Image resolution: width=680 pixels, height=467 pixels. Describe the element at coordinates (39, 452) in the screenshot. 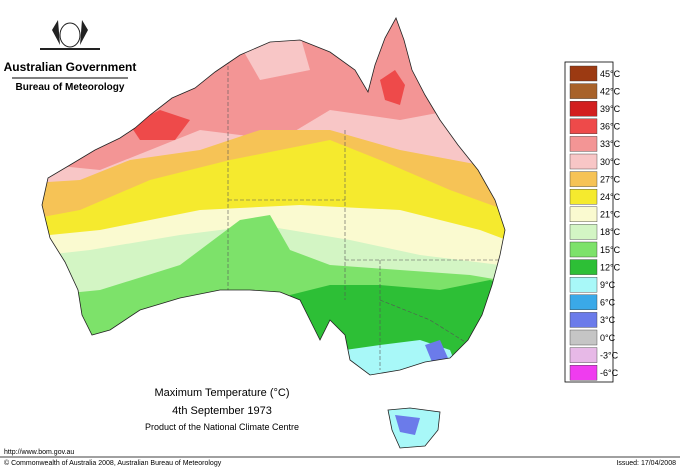

I see `footer-url: http://www.bom.gov.au` at that location.